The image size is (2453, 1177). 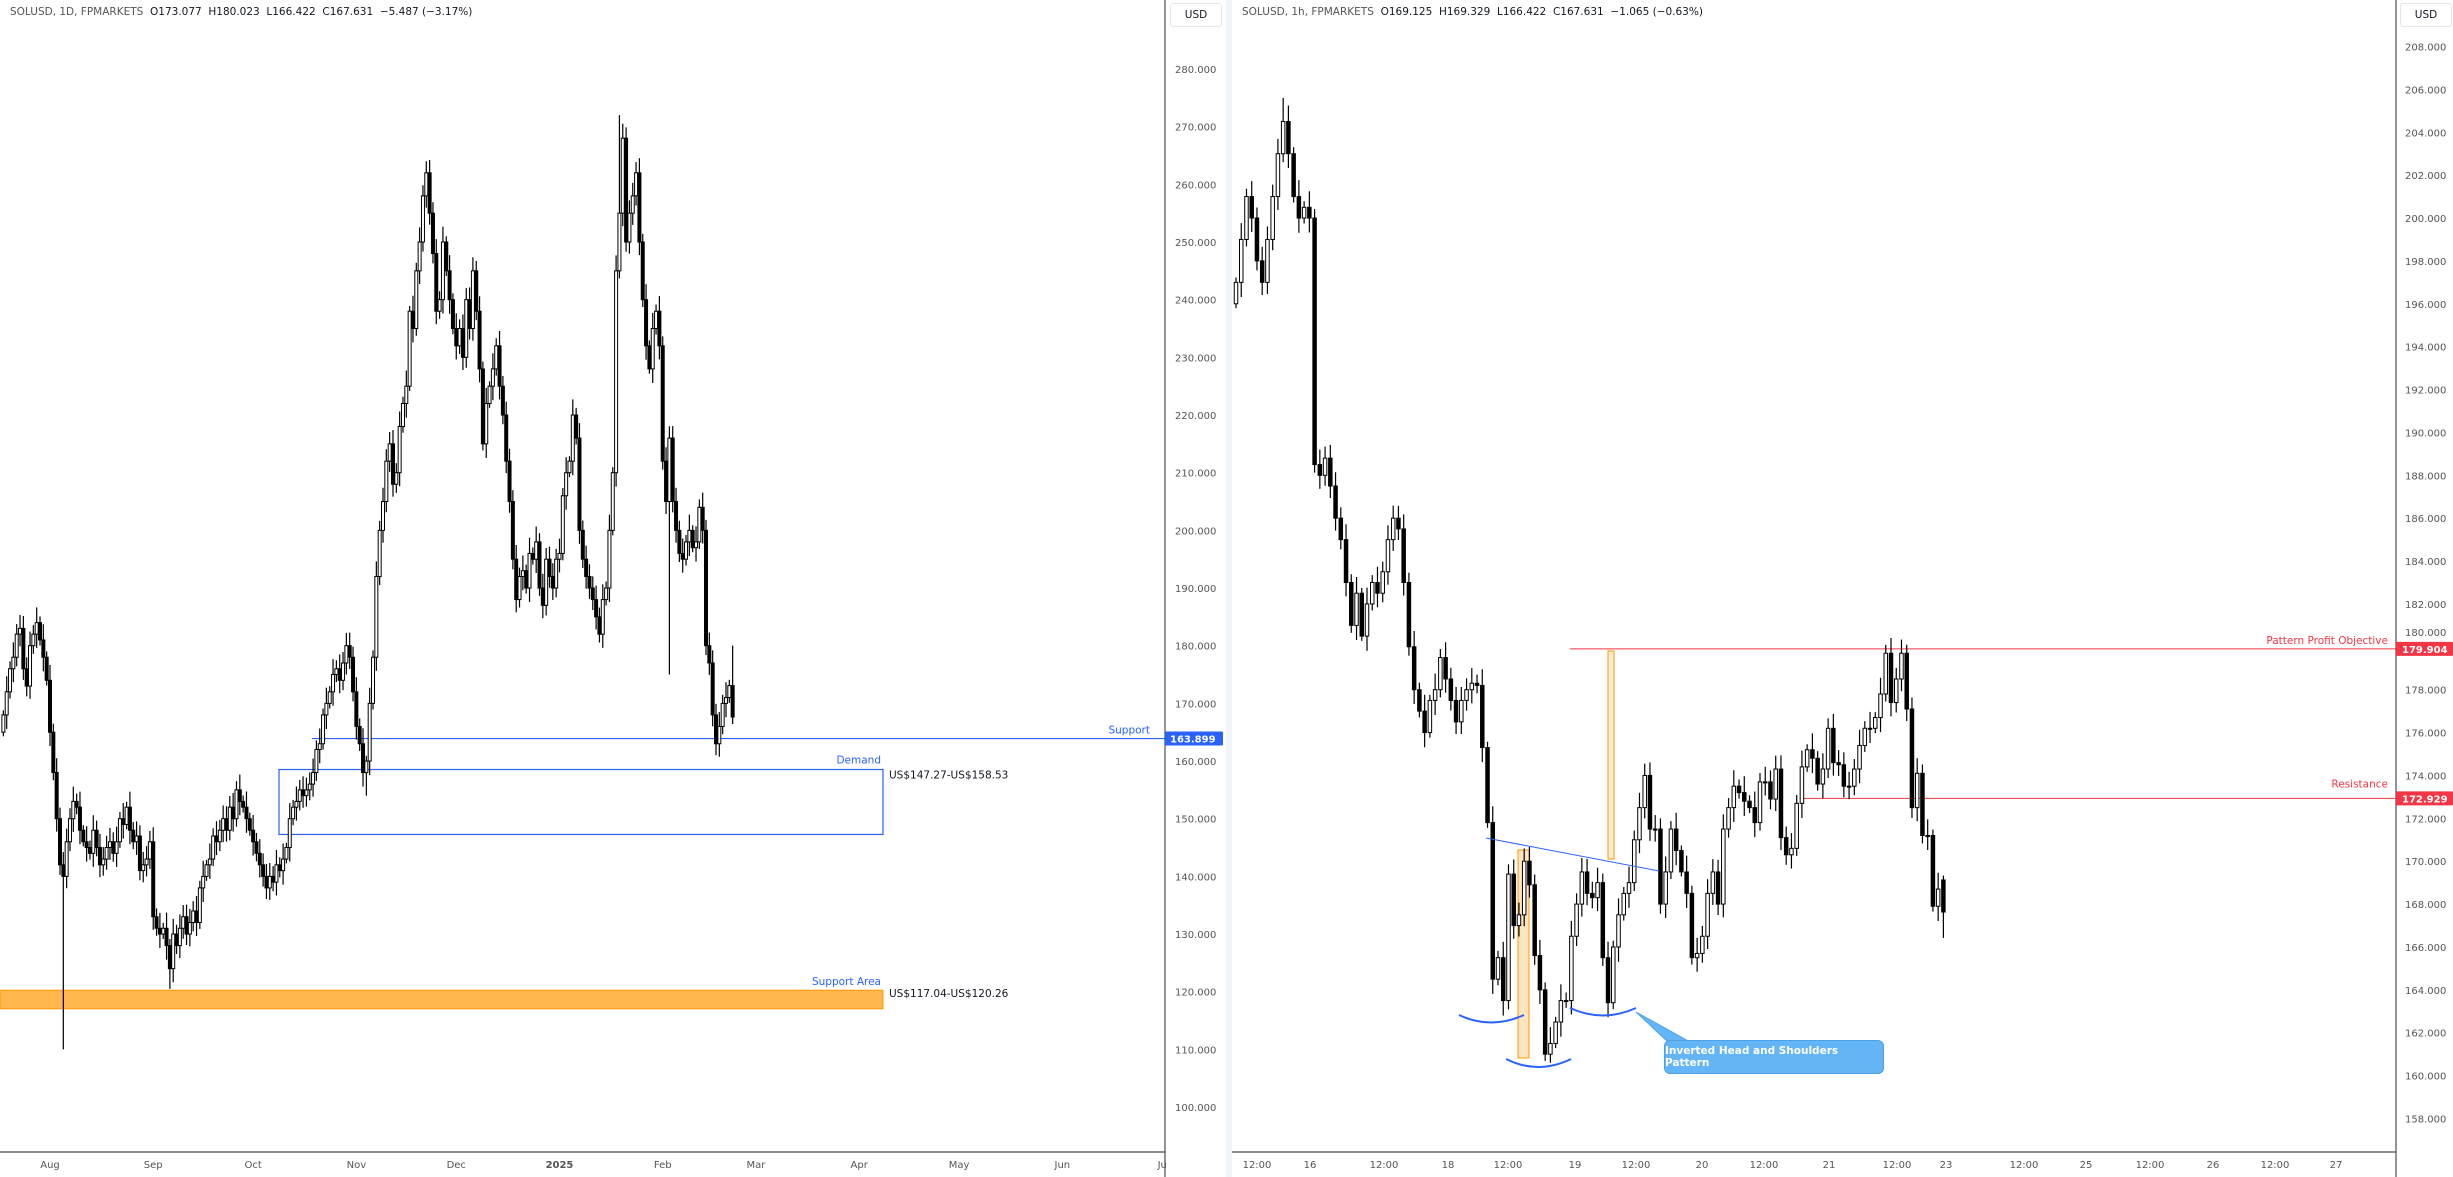 I want to click on support-price-tag: 163.899, so click(x=1194, y=738).